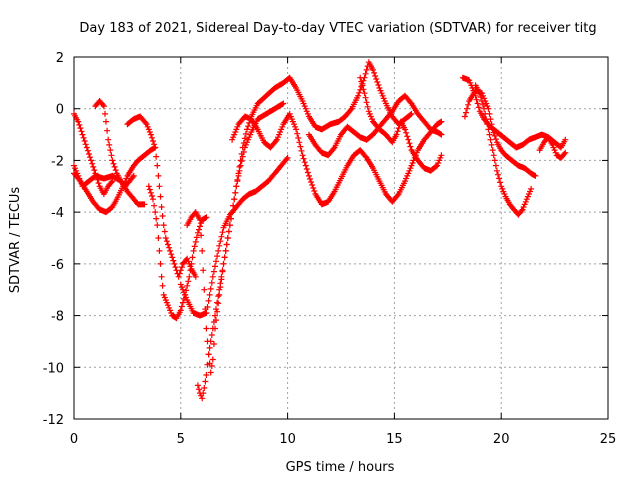 The image size is (640, 480). Describe the element at coordinates (57, 161) in the screenshot. I see `y-tick-label: -2` at that location.